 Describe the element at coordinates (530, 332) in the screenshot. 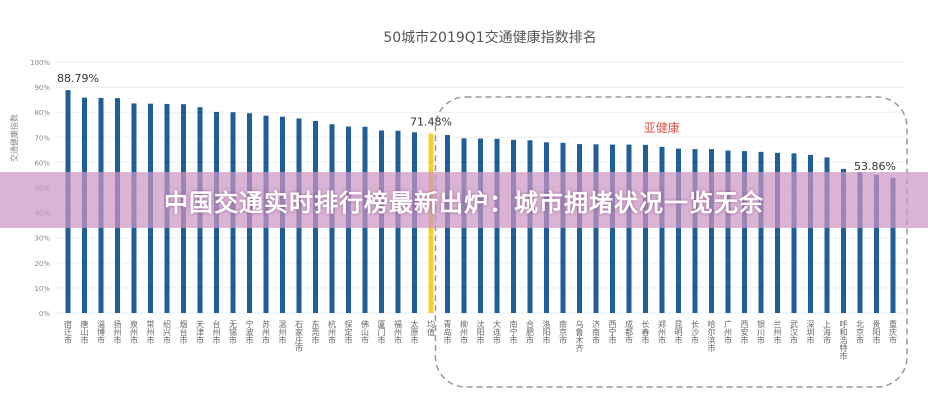

I see `x-tick-label: 合肥市` at that location.